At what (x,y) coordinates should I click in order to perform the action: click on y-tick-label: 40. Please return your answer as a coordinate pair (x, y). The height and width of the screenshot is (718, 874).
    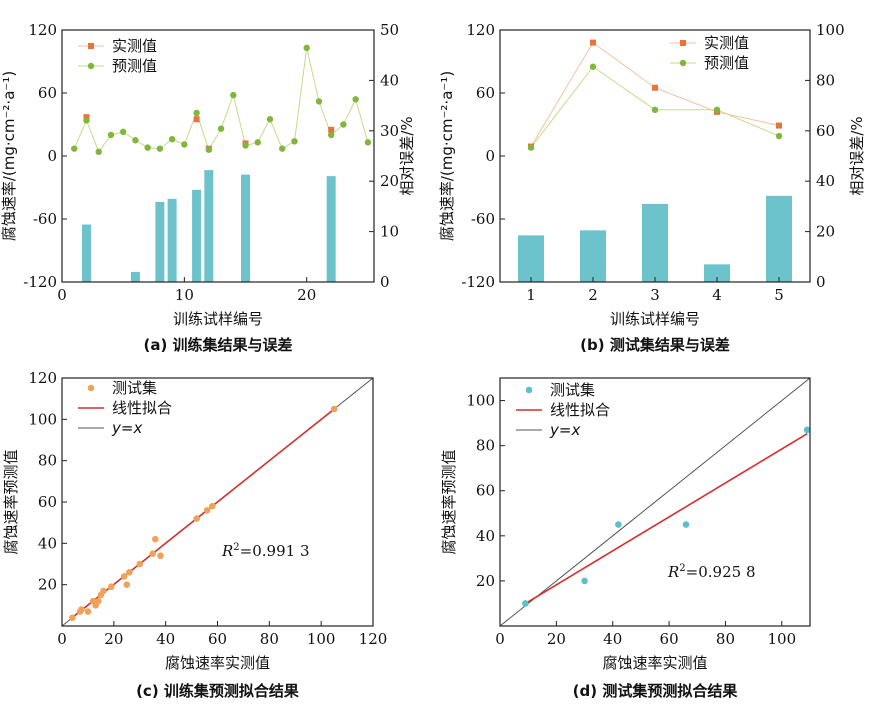
    Looking at the image, I should click on (47, 543).